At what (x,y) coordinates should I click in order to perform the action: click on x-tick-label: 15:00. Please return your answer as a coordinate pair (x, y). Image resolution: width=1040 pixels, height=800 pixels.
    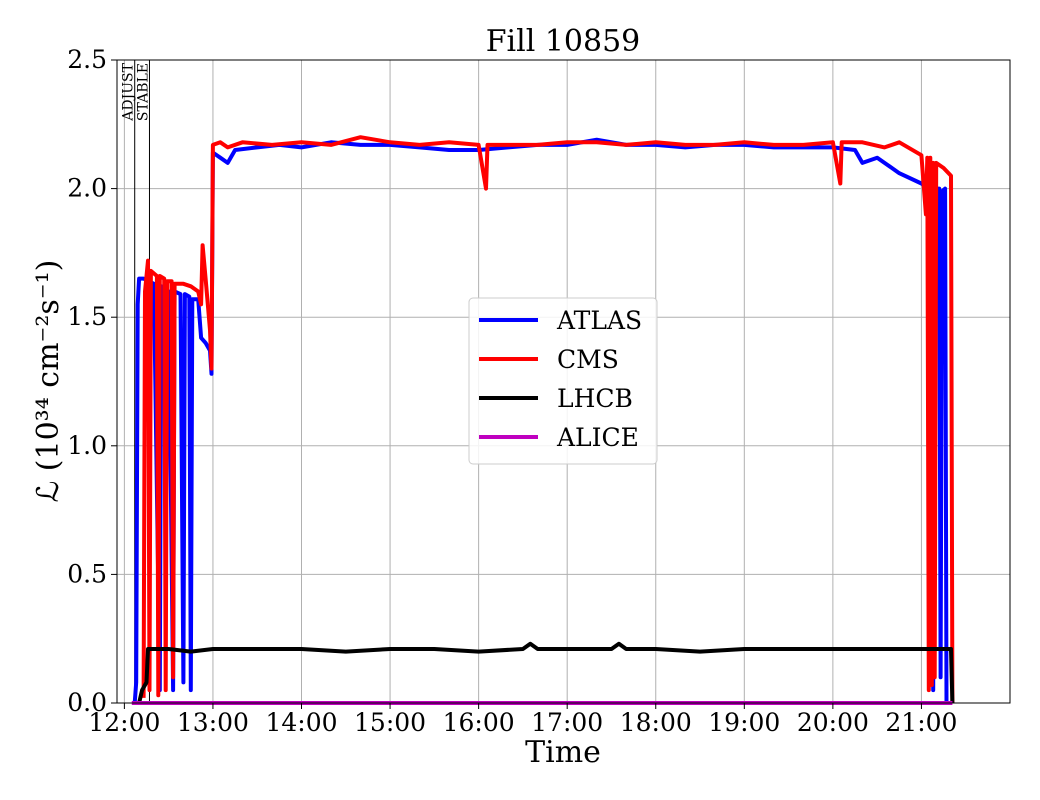
    Looking at the image, I should click on (390, 722).